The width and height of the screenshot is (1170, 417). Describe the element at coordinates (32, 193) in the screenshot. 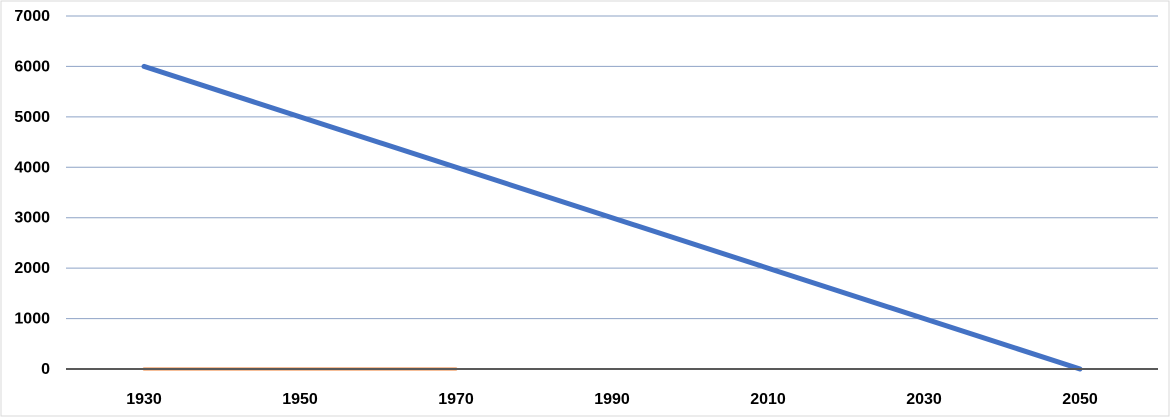

I see `y-axis-tick-labels: 0 1000 2000 3000 4000 5000 6000 7000` at that location.